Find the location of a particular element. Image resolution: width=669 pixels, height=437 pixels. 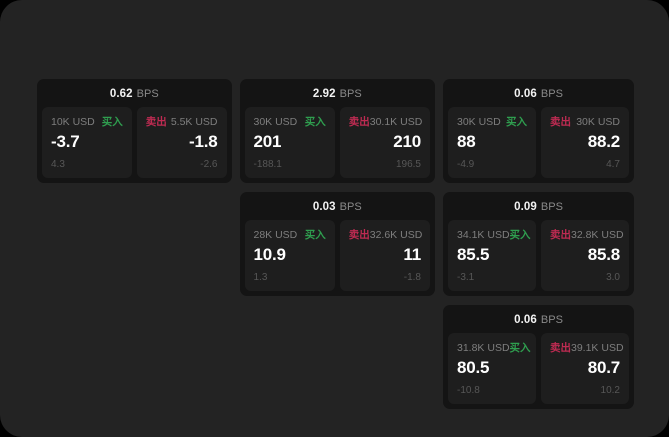

sell-panel: 卖出 30.1K USD 210 196.5 is located at coordinates (384, 142).